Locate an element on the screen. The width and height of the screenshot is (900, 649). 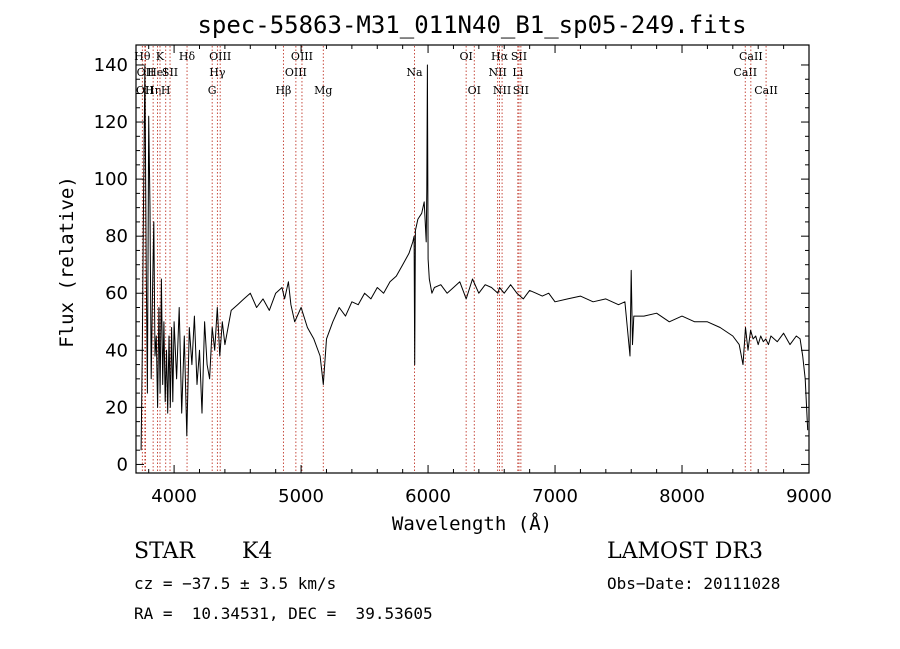
line-marker-label-7: SII is located at coordinates (170, 72).